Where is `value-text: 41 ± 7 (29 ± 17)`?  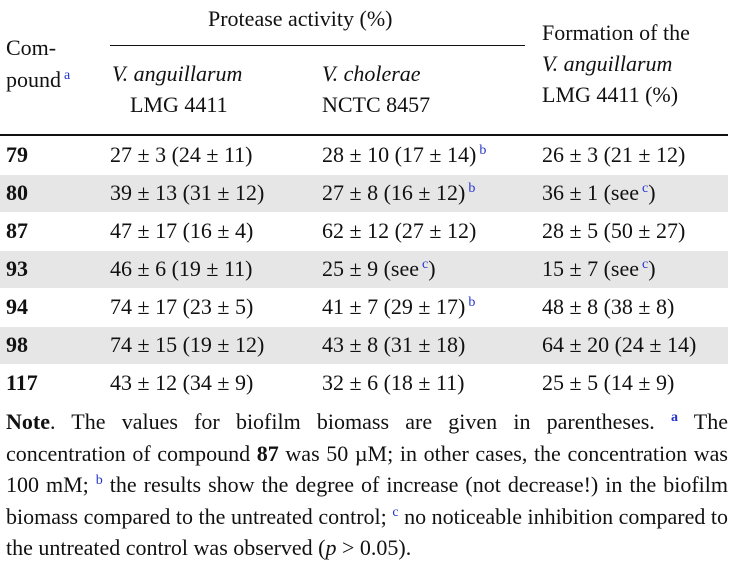
value-text: 41 ± 7 (29 ± 17) is located at coordinates (394, 306).